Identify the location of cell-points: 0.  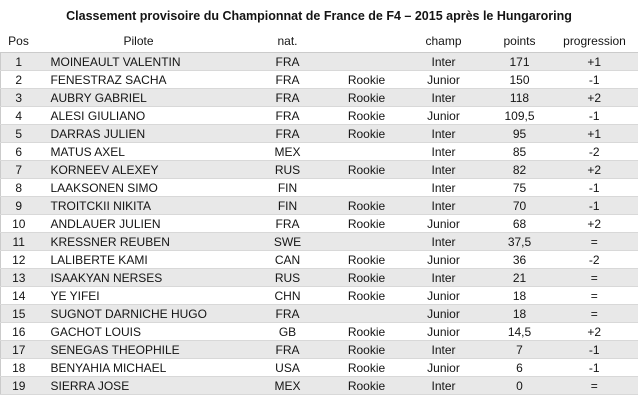
(519, 385).